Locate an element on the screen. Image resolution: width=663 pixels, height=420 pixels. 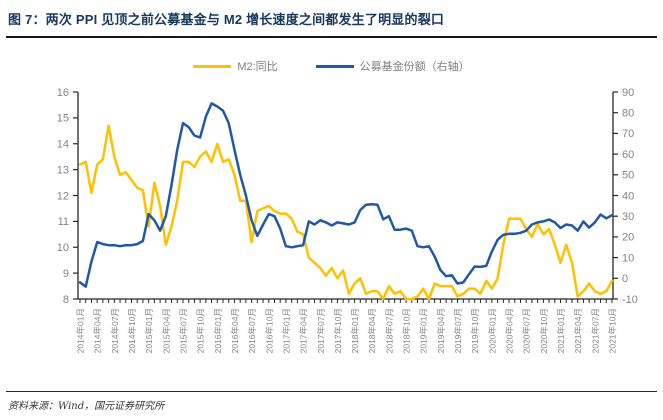
svg-text: 9 is located at coordinates (66, 274).